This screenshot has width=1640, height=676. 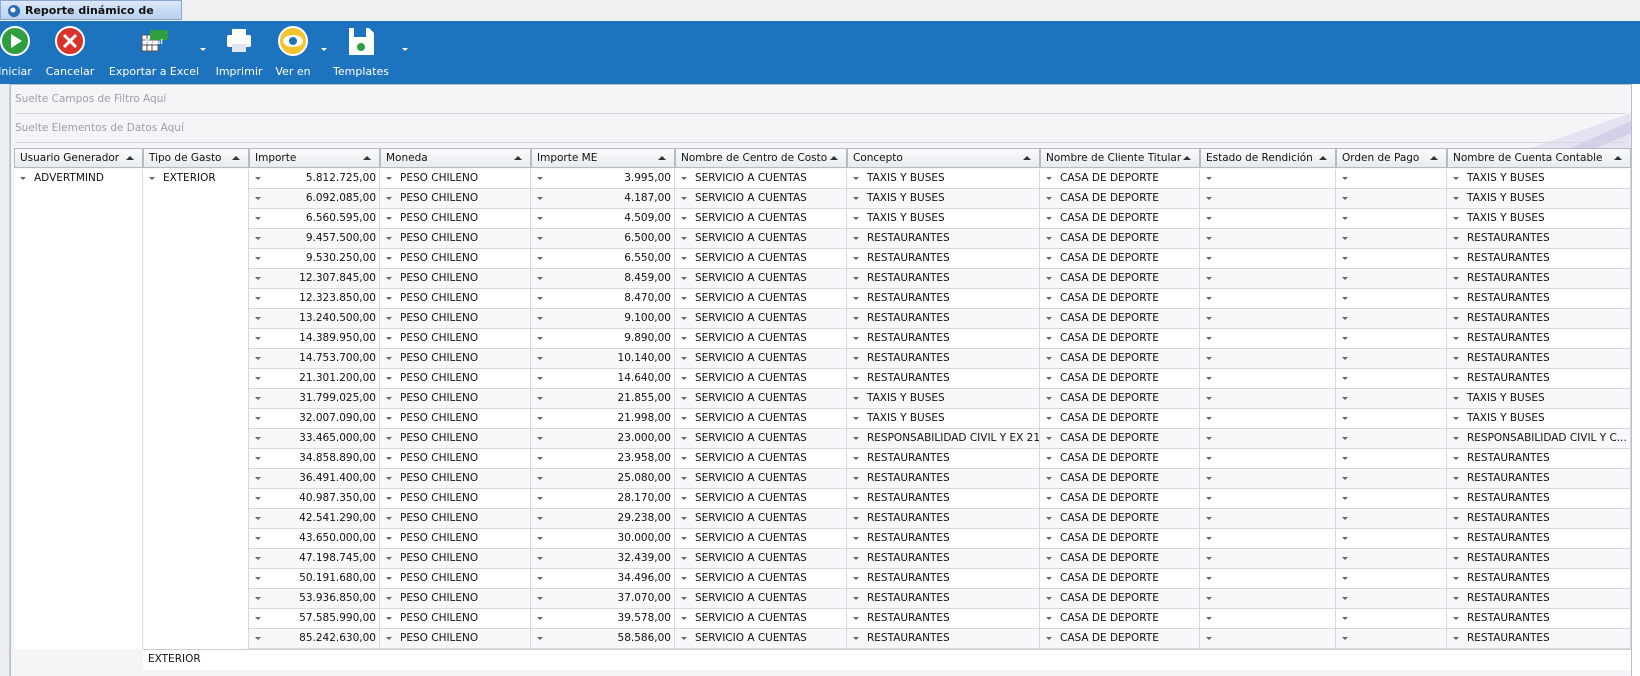 I want to click on column-header: Estado de Rendición, so click(x=1268, y=158).